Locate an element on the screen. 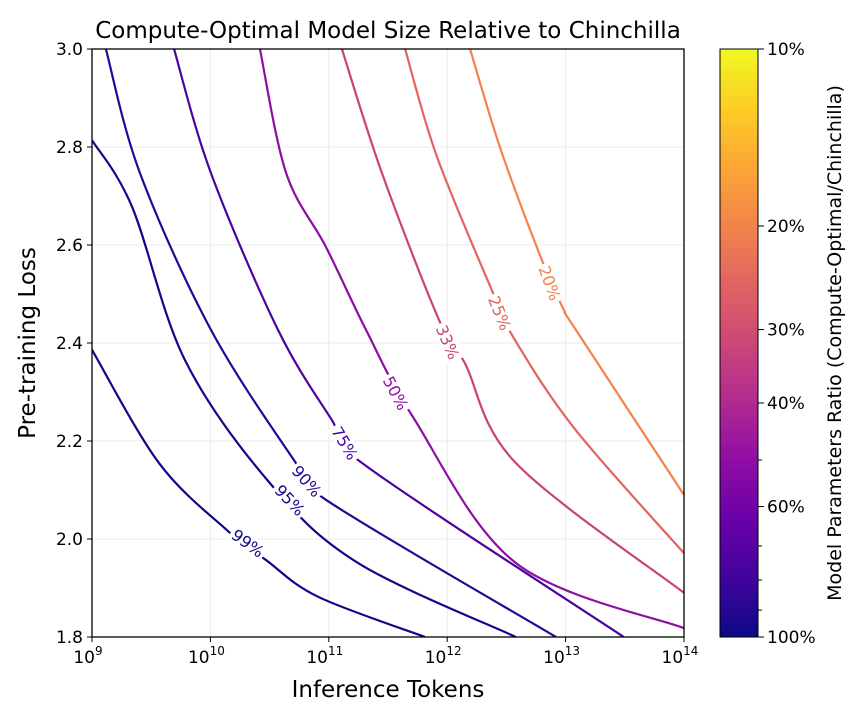 Image resolution: width=858 pixels, height=713 pixels. x-tick-label: 1013 is located at coordinates (561, 656).